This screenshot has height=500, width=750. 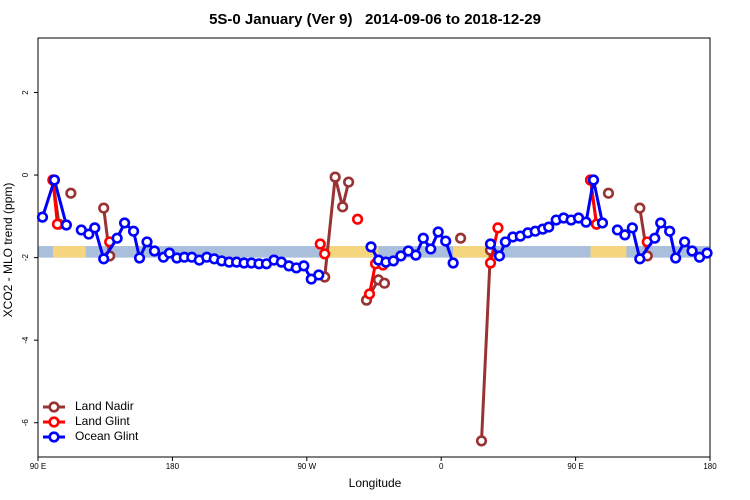 What do you see at coordinates (107, 436) in the screenshot?
I see `legend-label: Ocean Glint` at bounding box center [107, 436].